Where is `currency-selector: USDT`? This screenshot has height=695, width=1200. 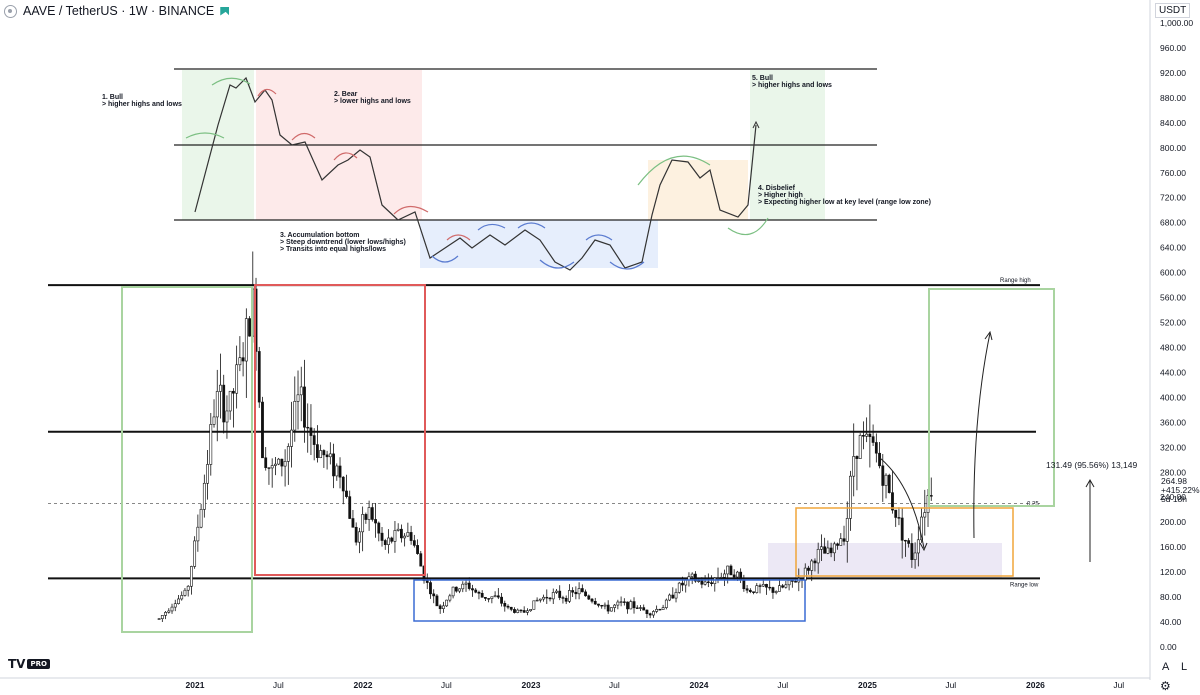
currency-selector: USDT is located at coordinates (1173, 10).